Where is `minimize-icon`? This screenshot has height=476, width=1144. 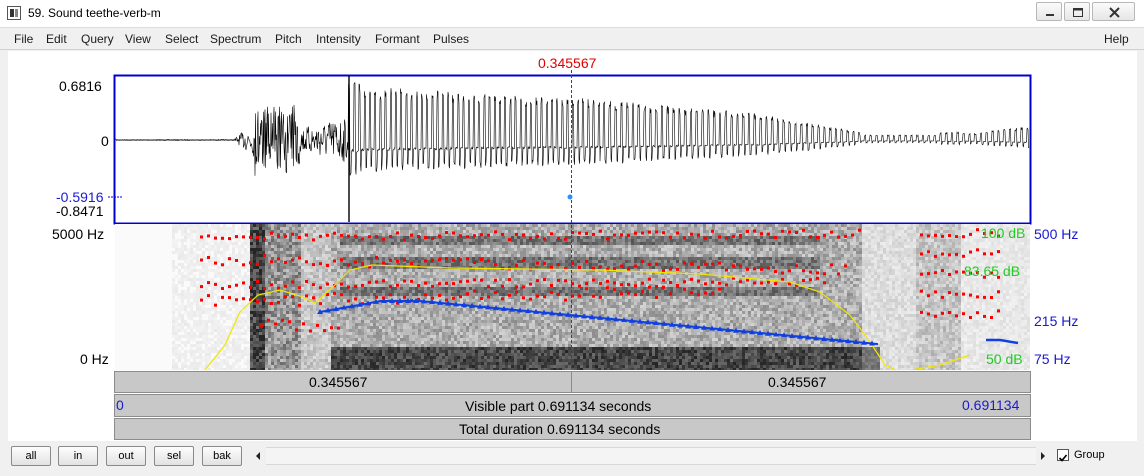
minimize-icon is located at coordinates (1050, 15).